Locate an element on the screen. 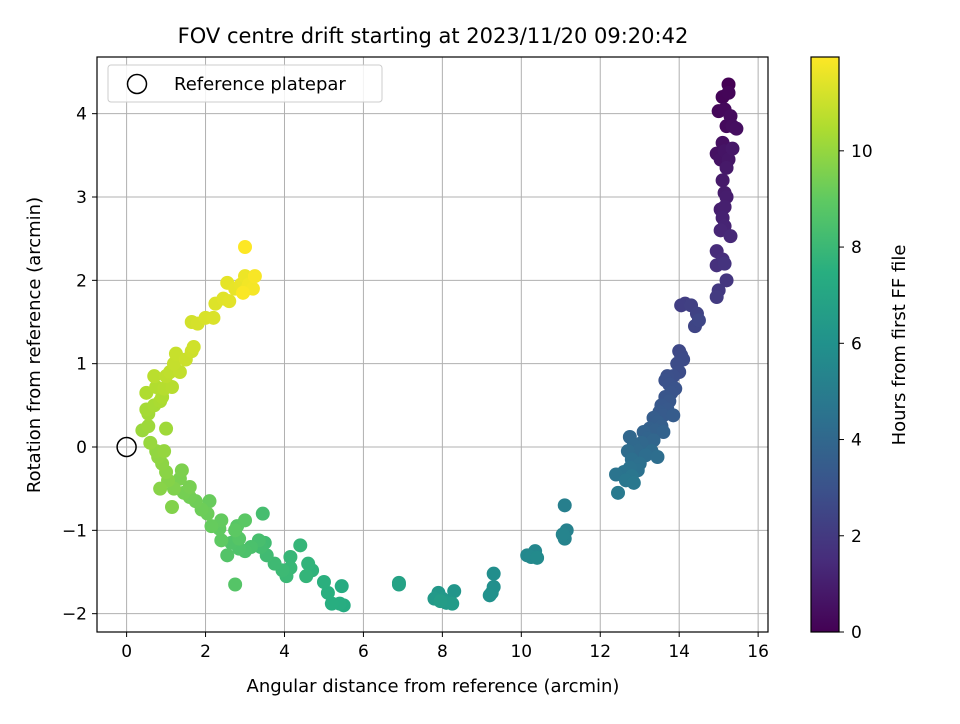 This screenshot has width=960, height=724. x-tick-label: 14 is located at coordinates (679, 652).